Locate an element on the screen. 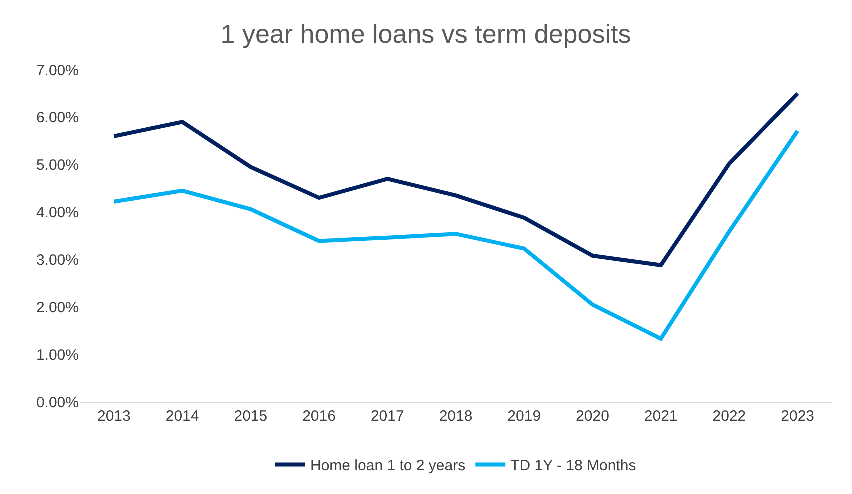 This screenshot has width=852, height=494. chart-title: 1 year home loans vs term deposits is located at coordinates (426, 33).